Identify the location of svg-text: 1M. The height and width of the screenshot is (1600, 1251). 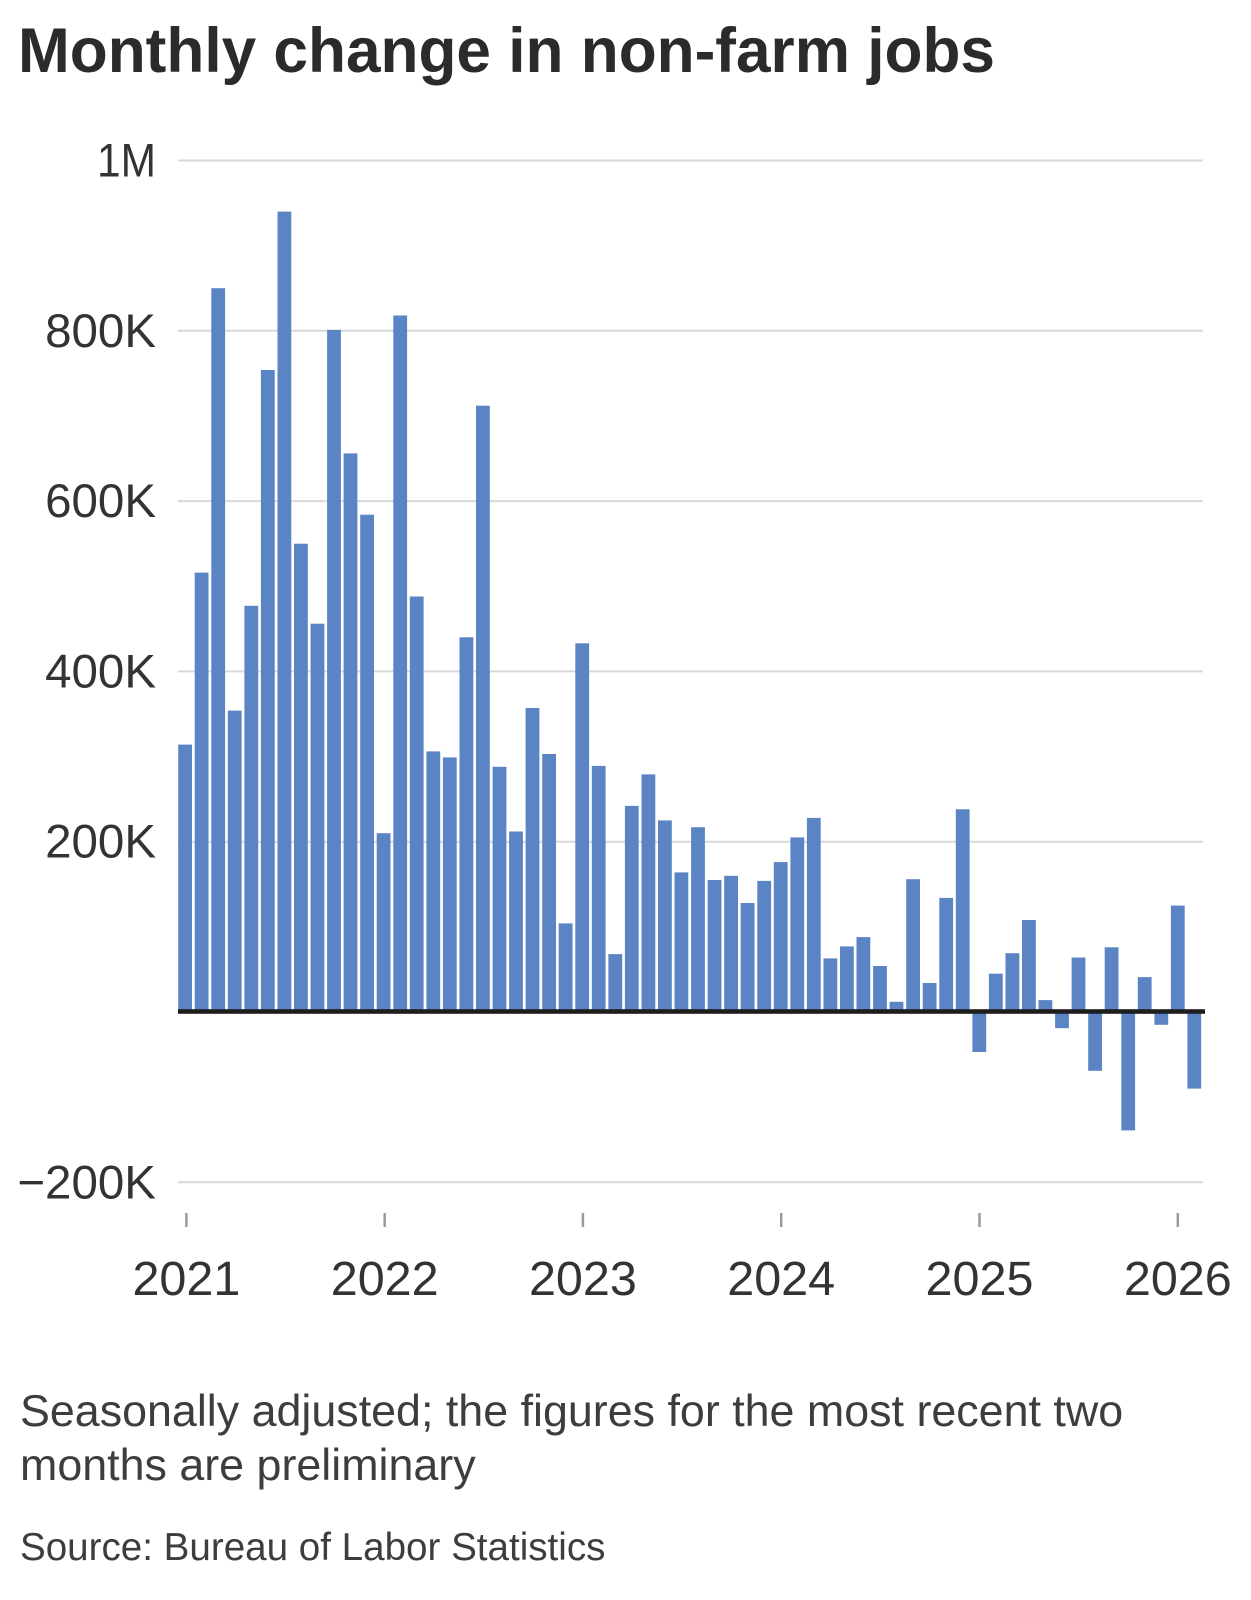
(126, 161).